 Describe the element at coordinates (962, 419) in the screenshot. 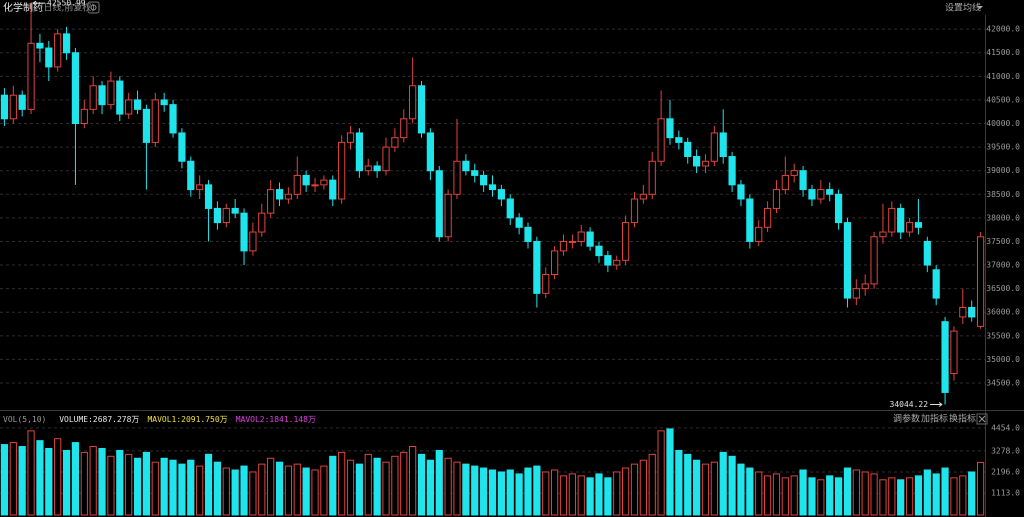

I see `tool-button: 换指标` at that location.